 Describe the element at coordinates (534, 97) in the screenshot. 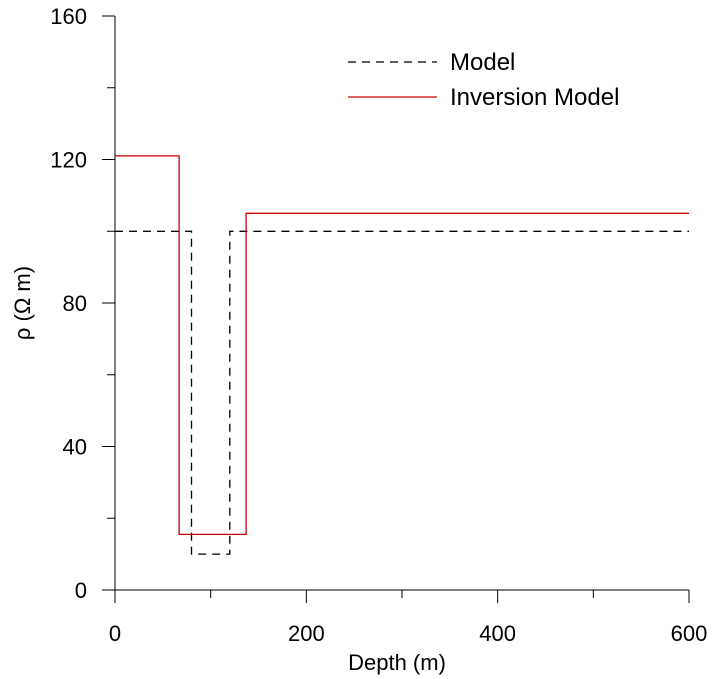

I see `legend-label: Inversion Model` at that location.